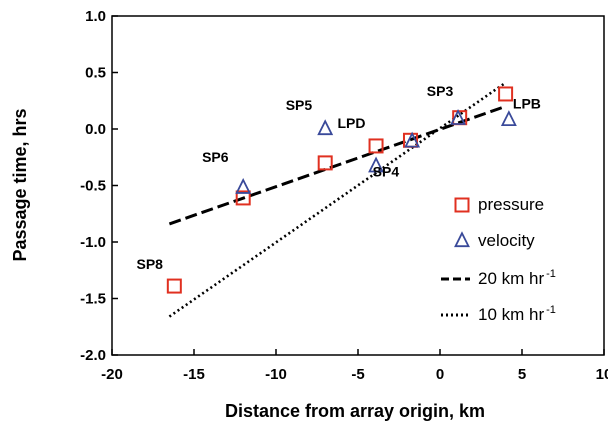  Describe the element at coordinates (511, 204) in the screenshot. I see `legend-label: pressure` at that location.